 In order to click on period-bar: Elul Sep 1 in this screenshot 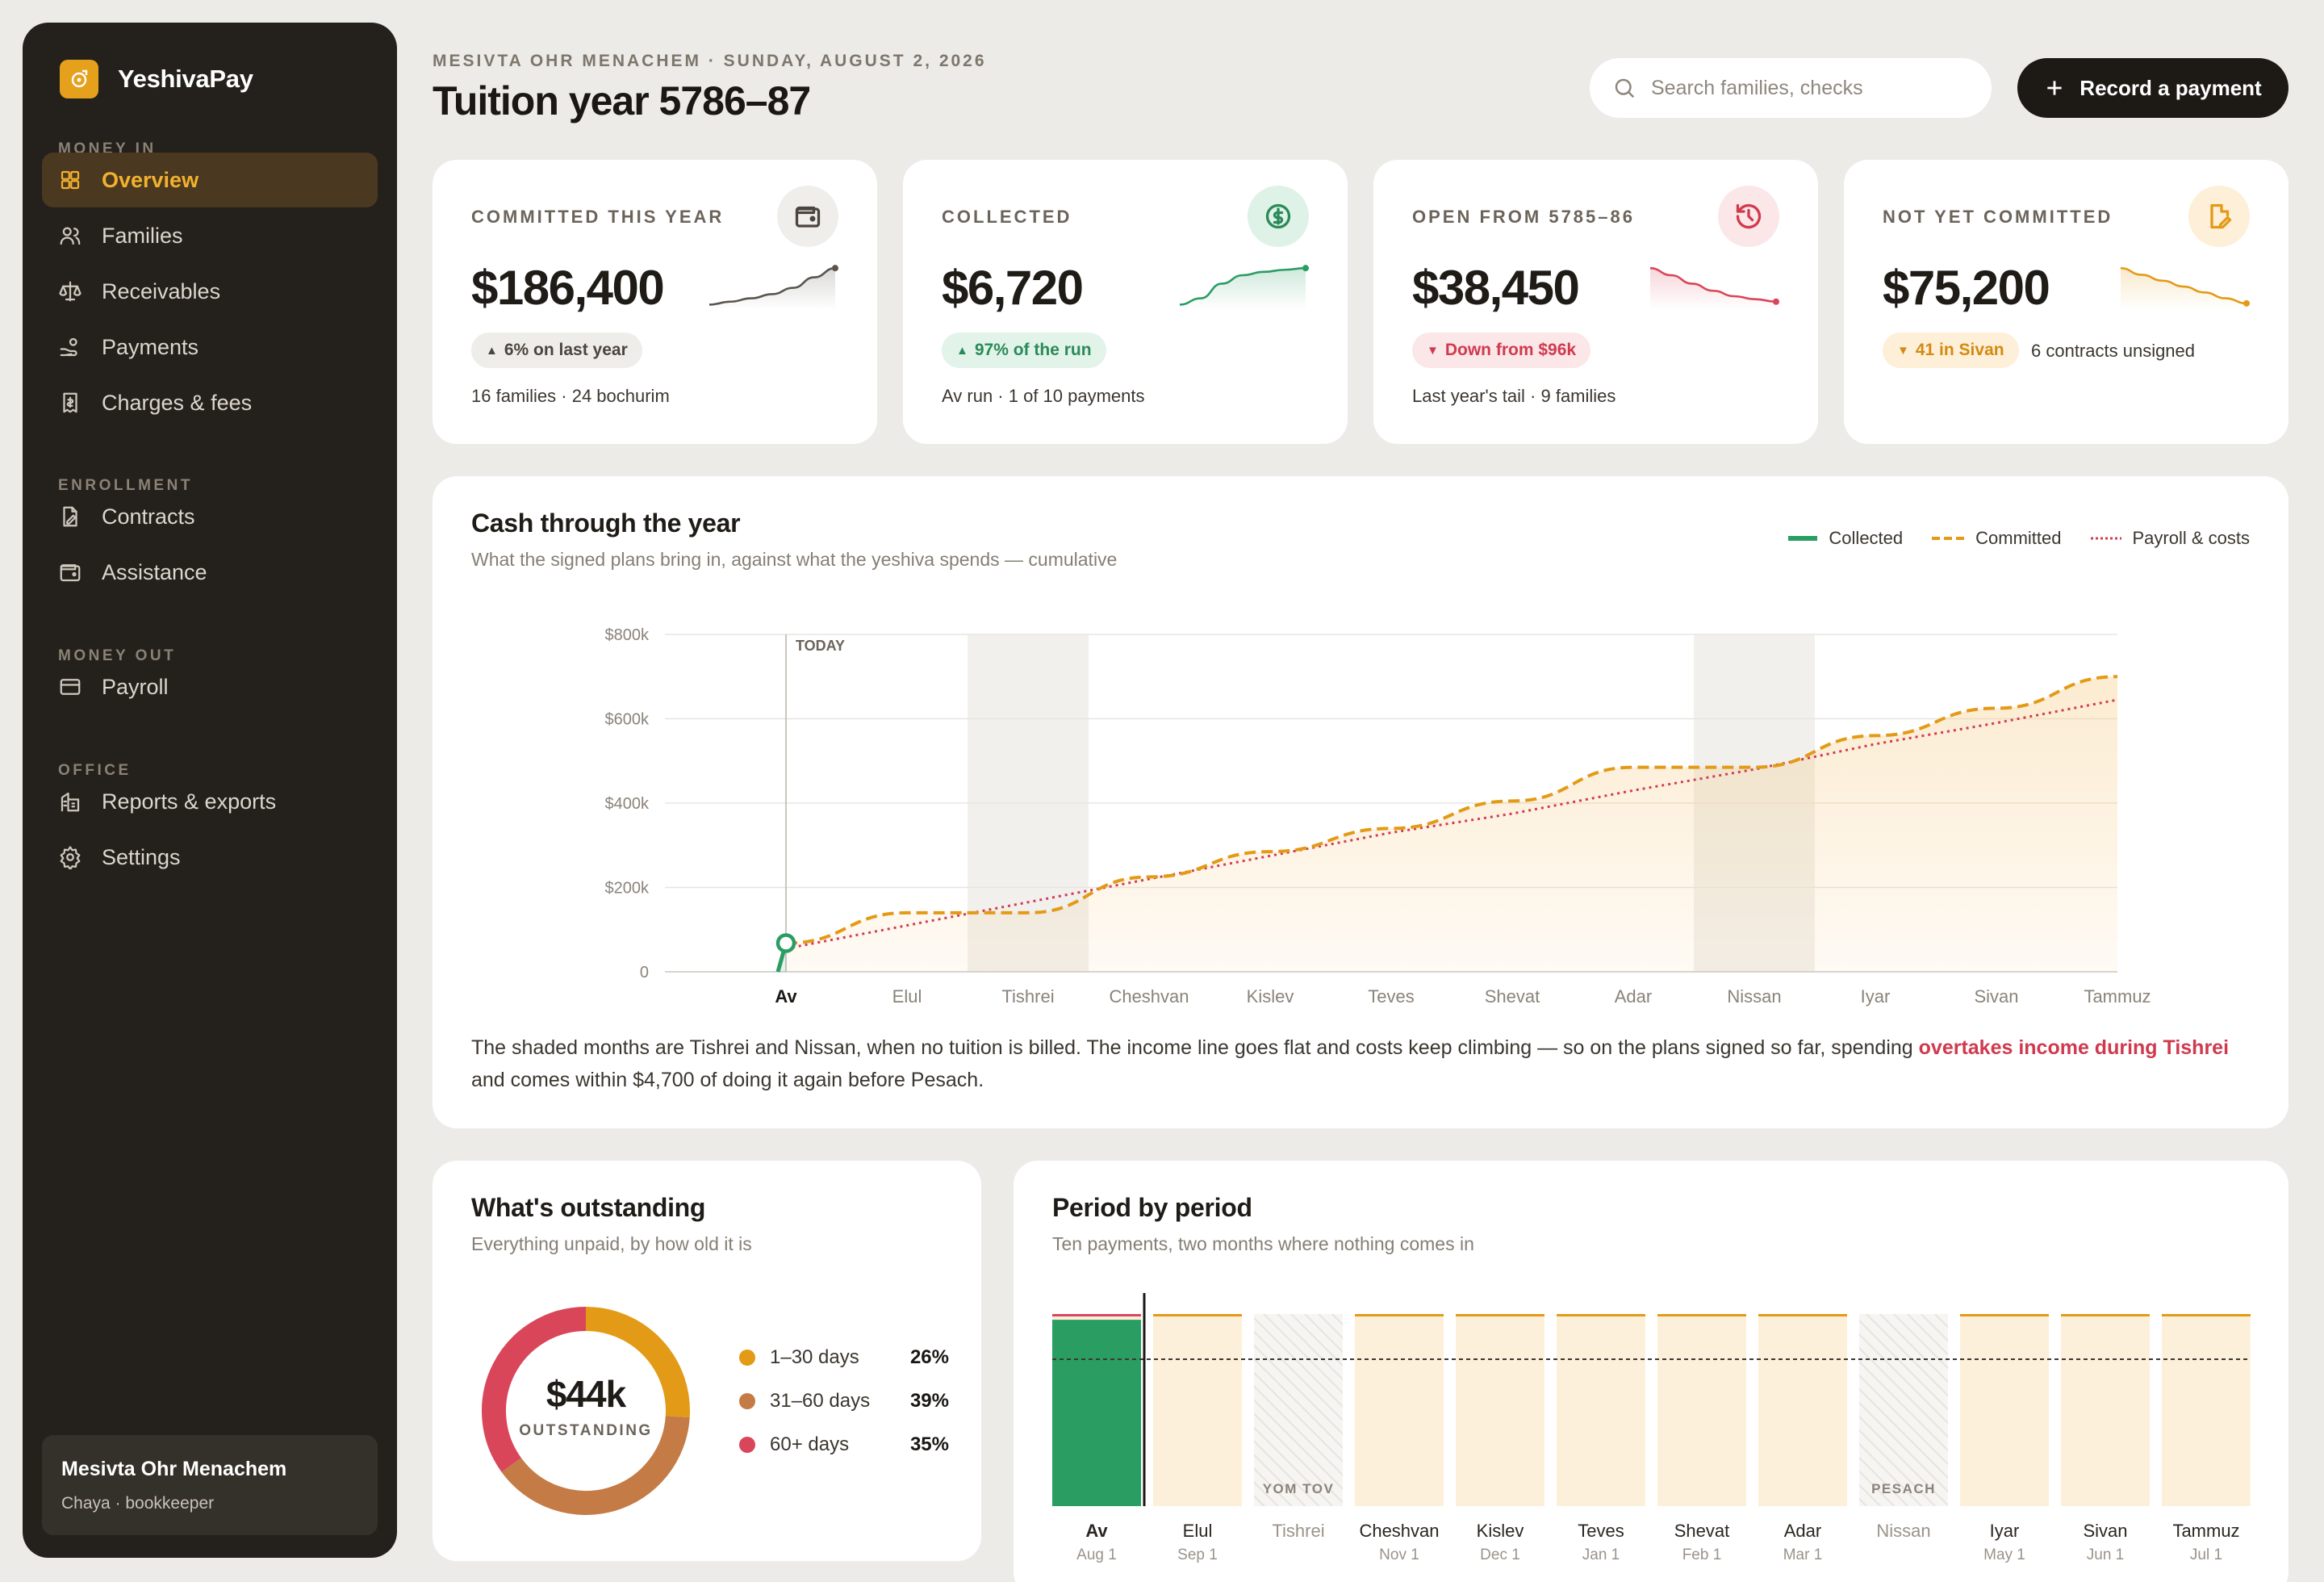, I will do `click(1197, 1438)`.